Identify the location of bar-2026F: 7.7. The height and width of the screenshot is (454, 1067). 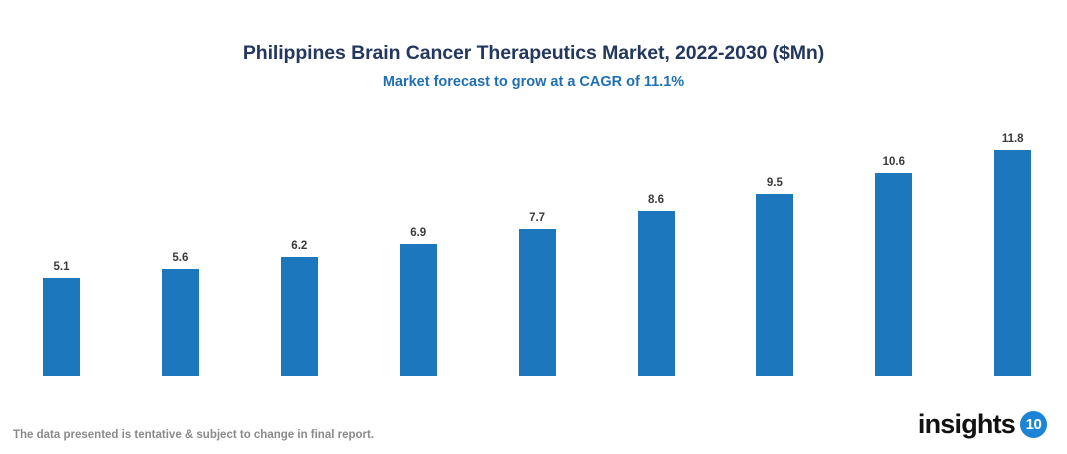
(537, 189).